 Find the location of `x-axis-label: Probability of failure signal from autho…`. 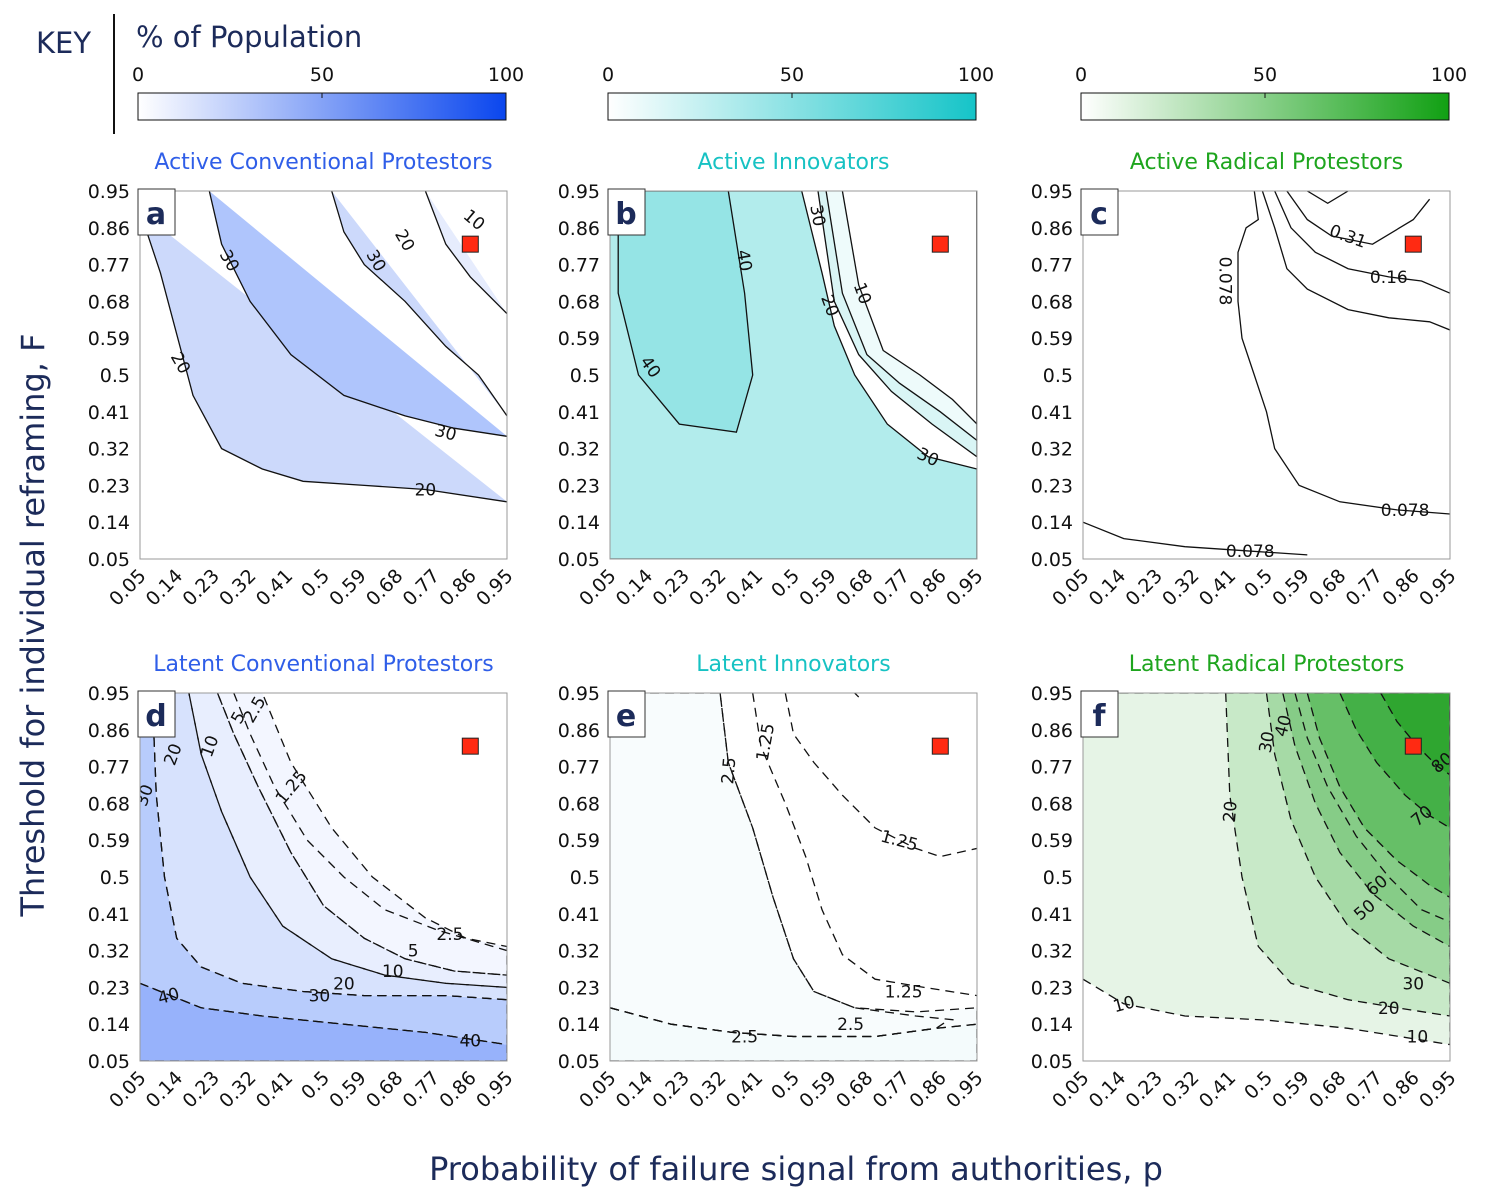

x-axis-label: Probability of failure signal from autho… is located at coordinates (796, 1169).